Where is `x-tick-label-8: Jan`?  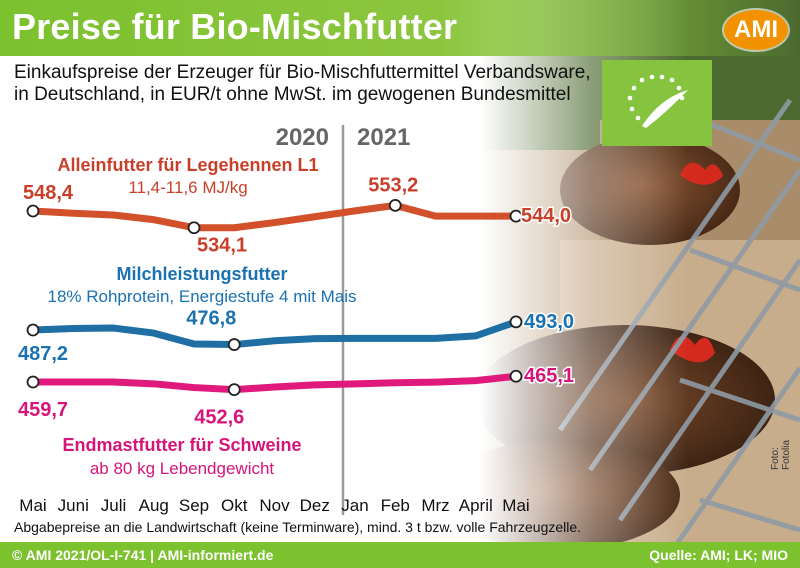
x-tick-label-8: Jan is located at coordinates (354, 505).